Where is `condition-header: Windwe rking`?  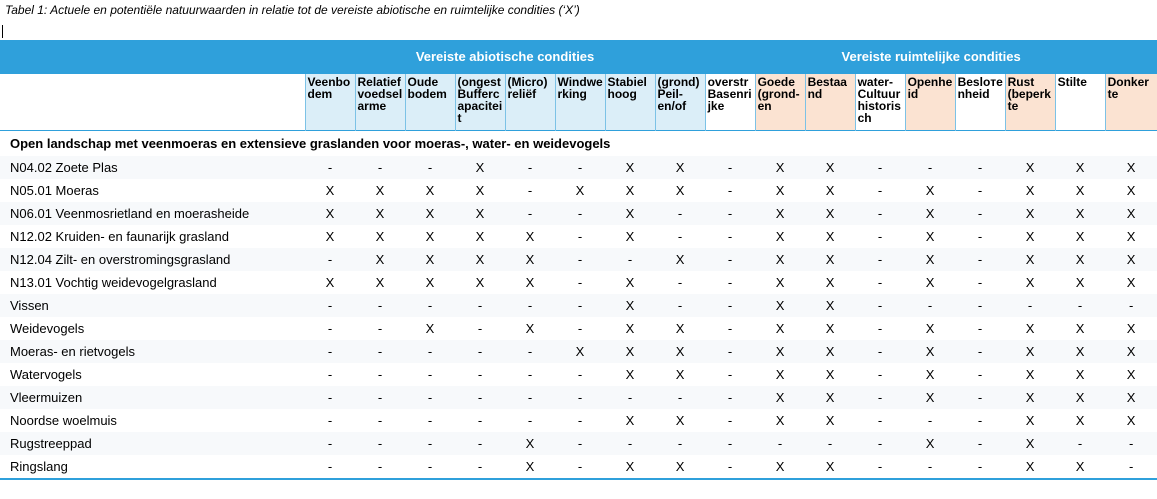 condition-header: Windwe rking is located at coordinates (579, 101).